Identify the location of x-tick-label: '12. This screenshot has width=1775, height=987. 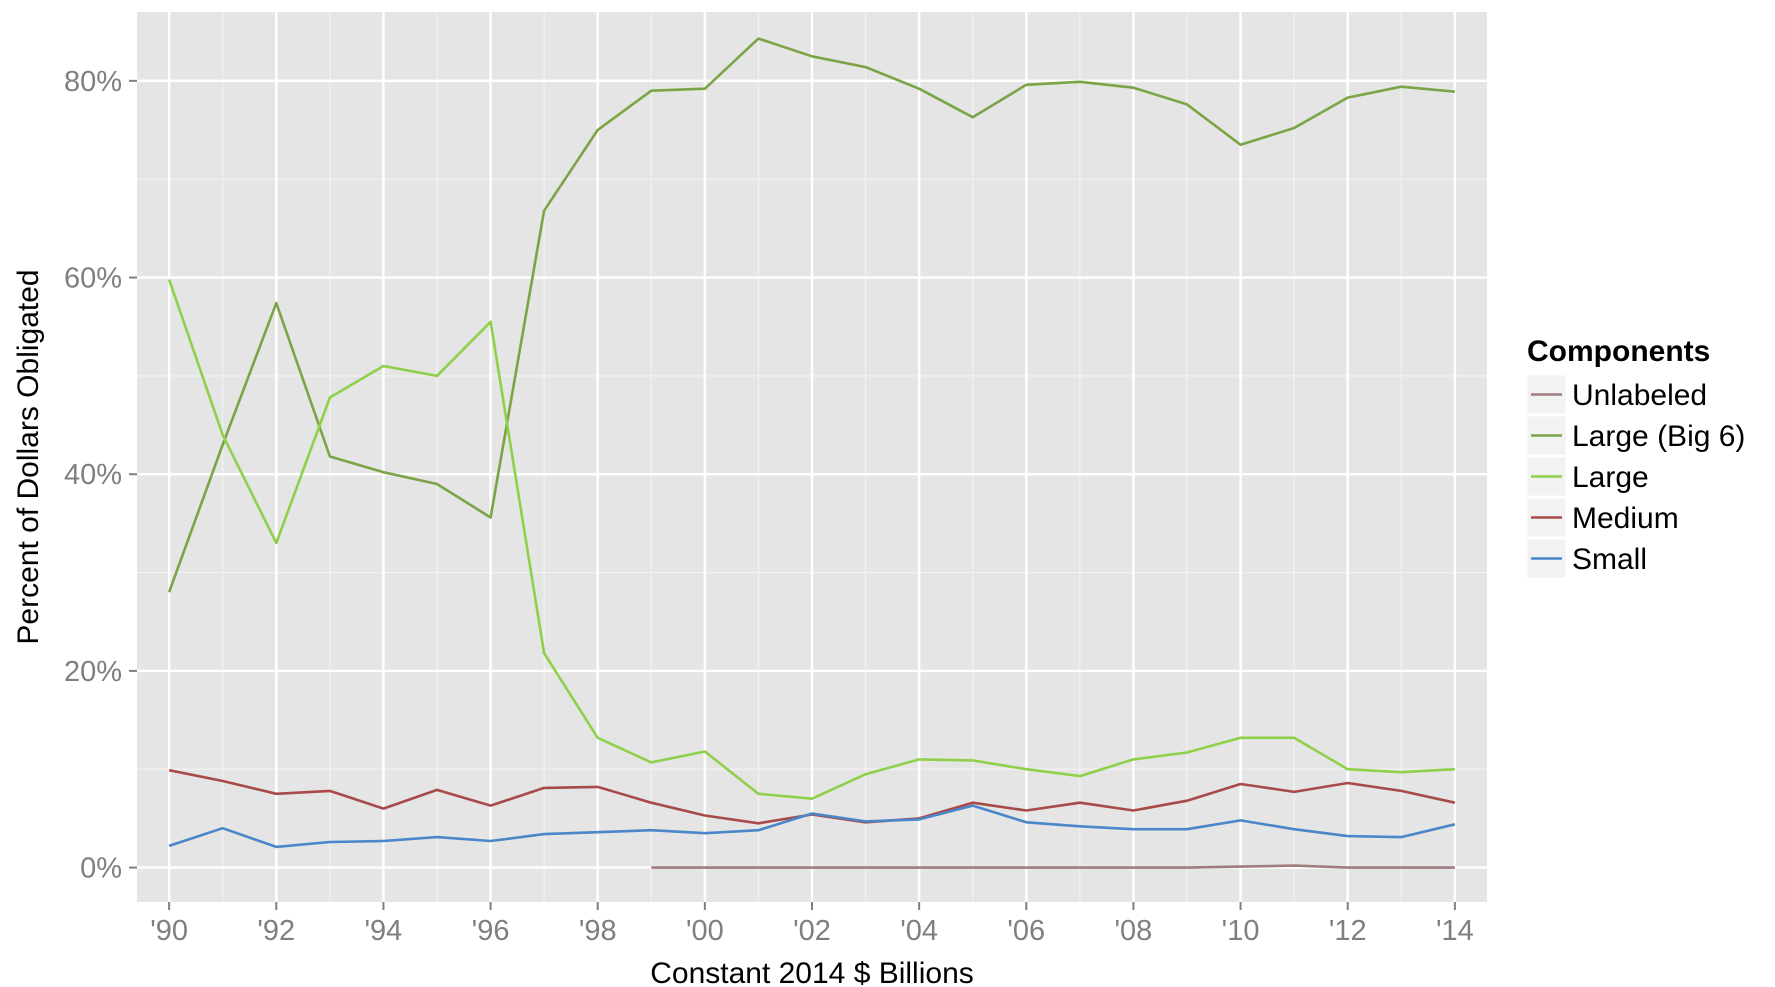
(1348, 931).